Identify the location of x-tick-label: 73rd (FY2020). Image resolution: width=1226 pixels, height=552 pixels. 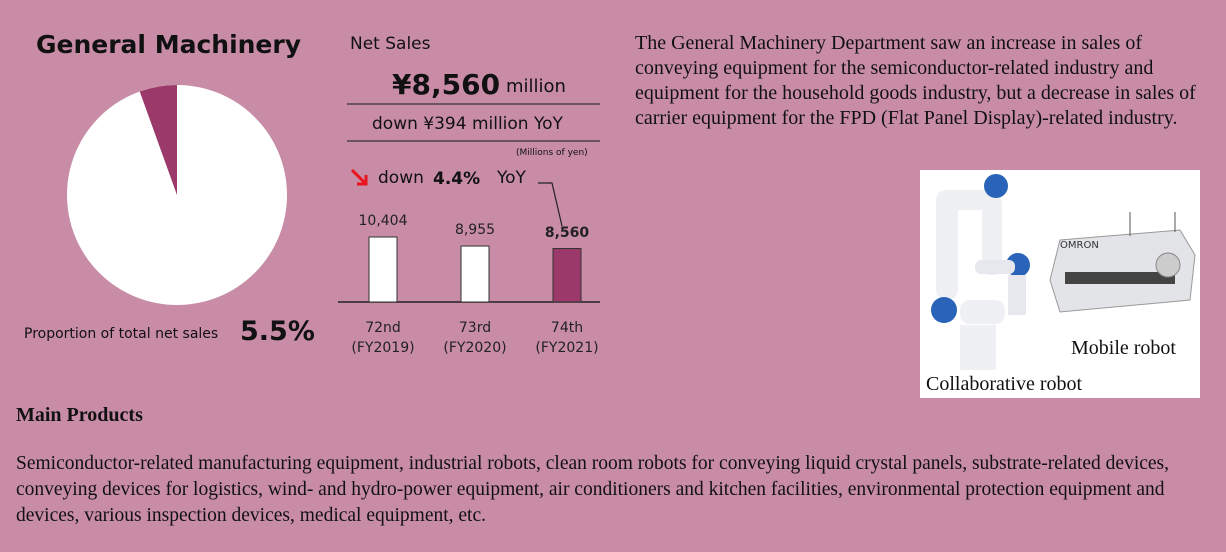
(475, 338).